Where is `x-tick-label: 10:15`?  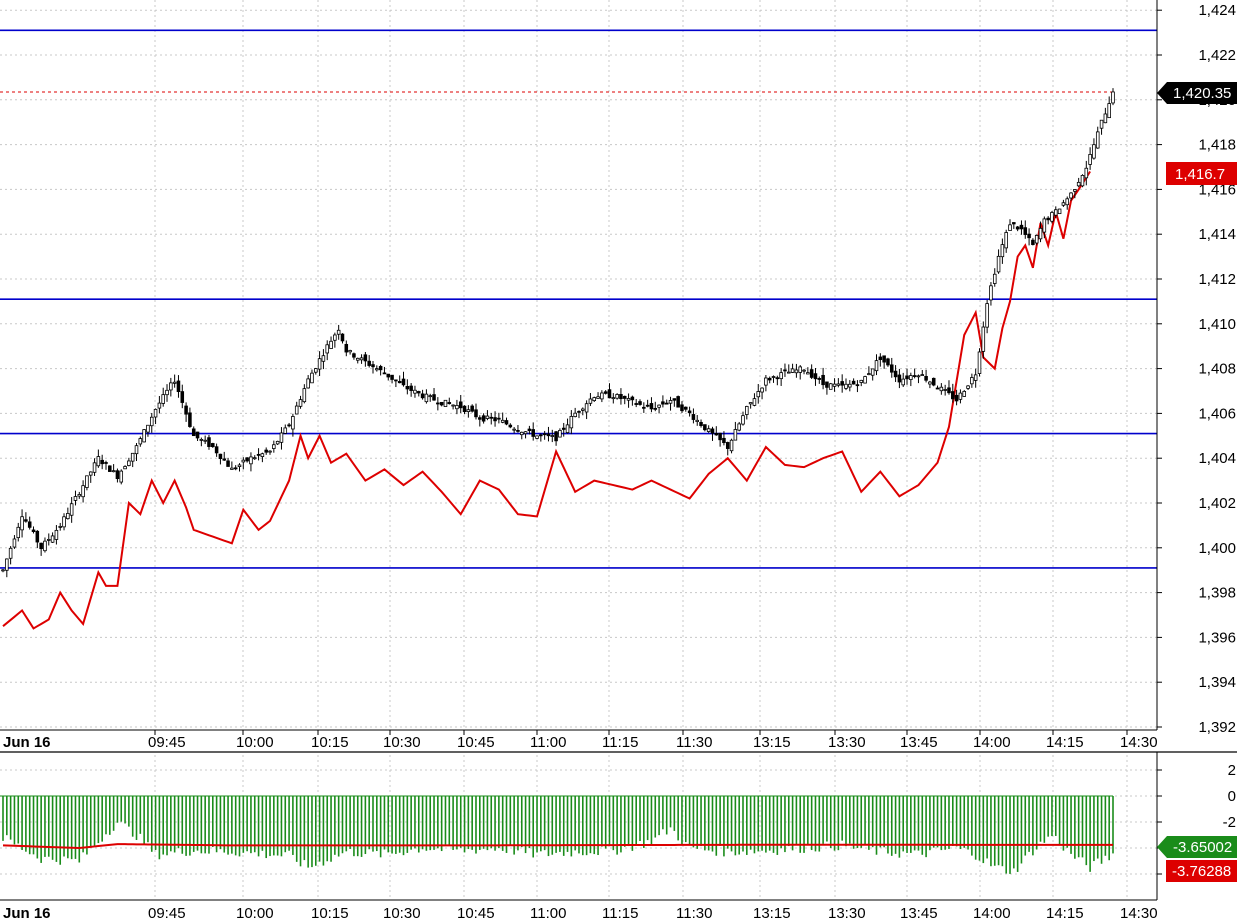
x-tick-label: 10:15 is located at coordinates (330, 742).